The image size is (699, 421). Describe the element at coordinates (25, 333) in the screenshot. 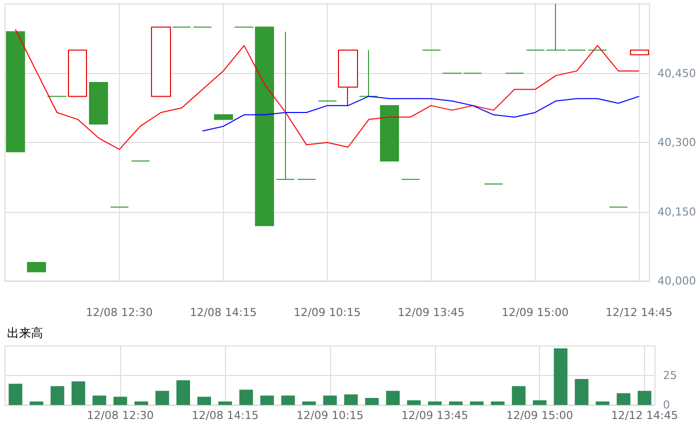

I see `chart-title: 出来高` at that location.